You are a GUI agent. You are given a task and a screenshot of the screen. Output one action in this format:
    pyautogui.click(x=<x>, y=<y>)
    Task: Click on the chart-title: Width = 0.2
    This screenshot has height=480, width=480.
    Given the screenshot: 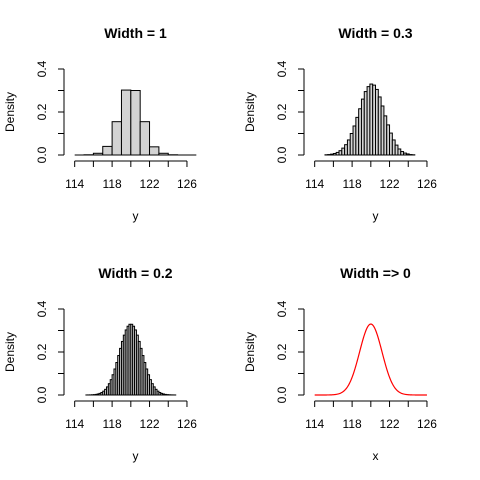 What is the action you would take?
    pyautogui.click(x=135, y=273)
    